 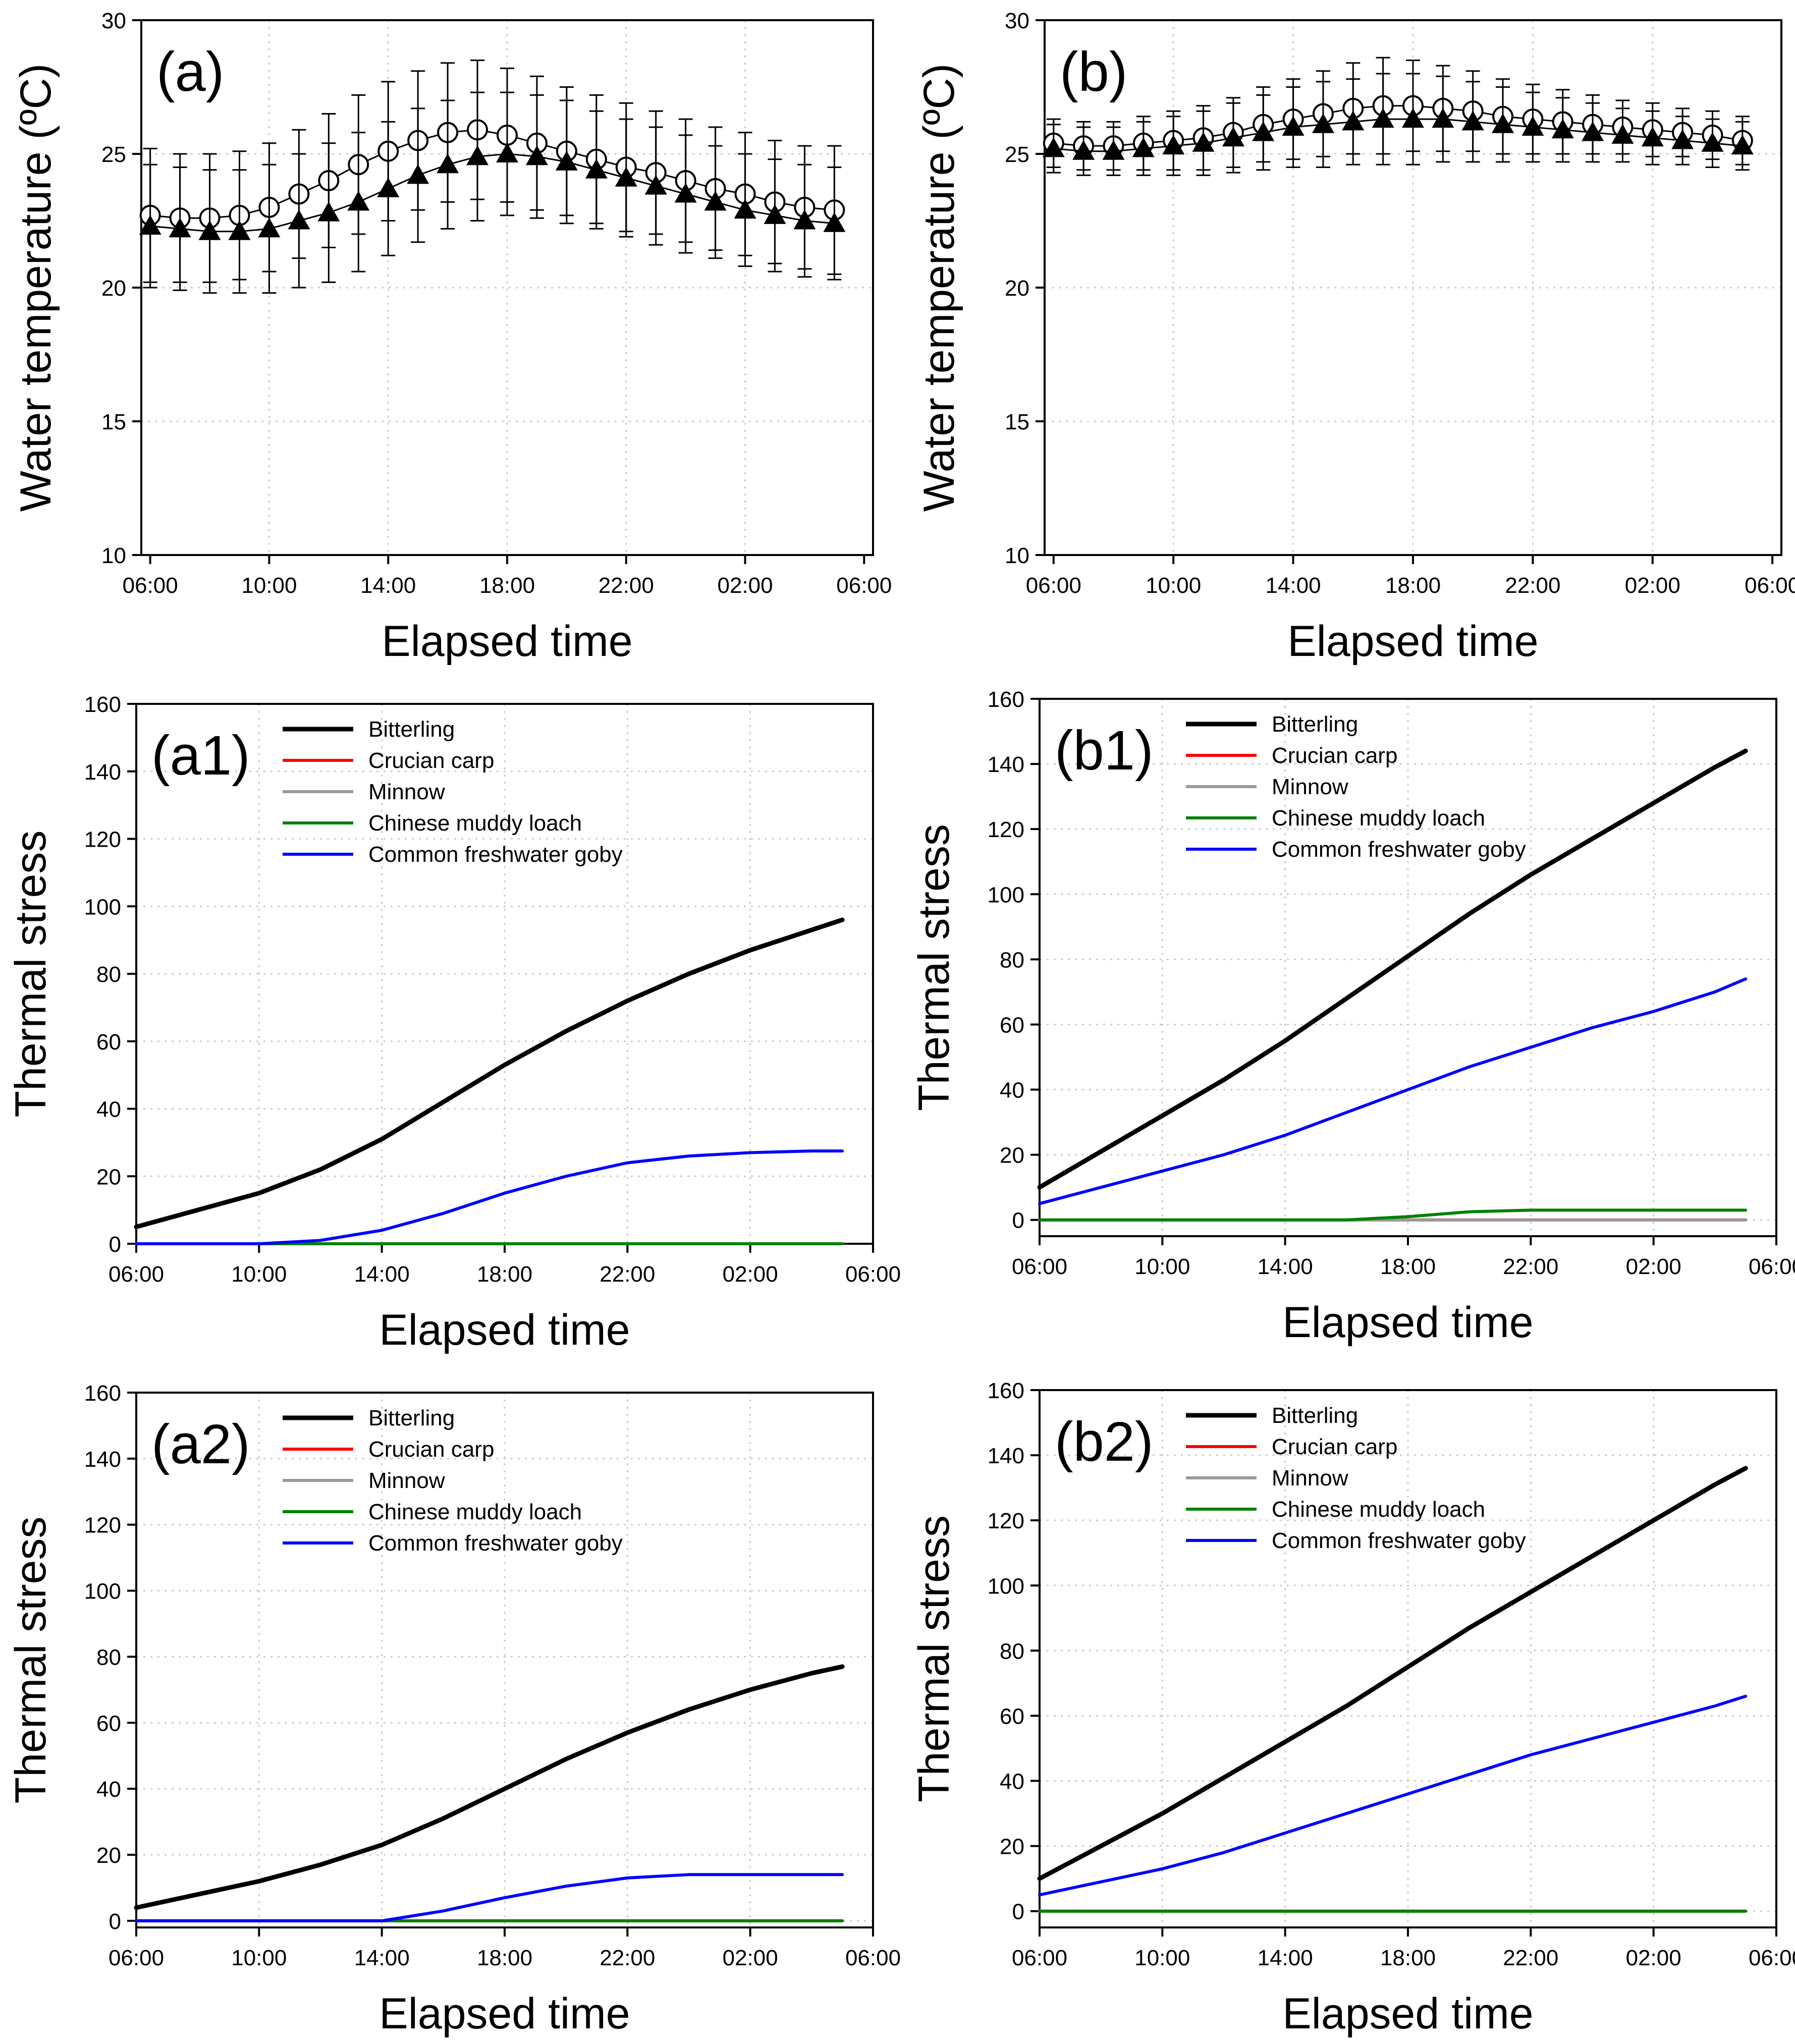 I want to click on series-line-chinese-muddy-loach, so click(x=1393, y=1215).